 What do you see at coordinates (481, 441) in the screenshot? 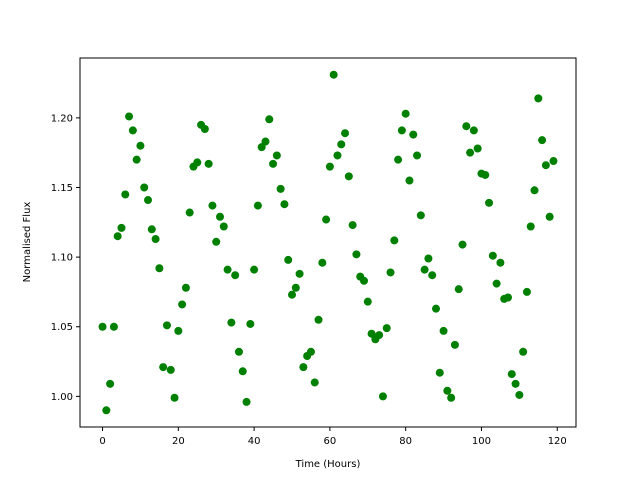
I see `x-tick-label: 100` at bounding box center [481, 441].